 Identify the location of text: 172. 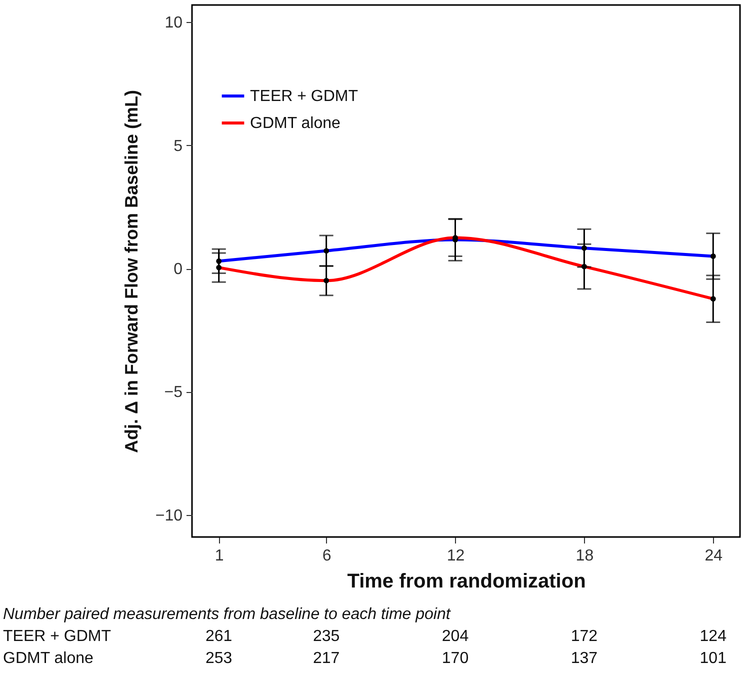
(584, 637).